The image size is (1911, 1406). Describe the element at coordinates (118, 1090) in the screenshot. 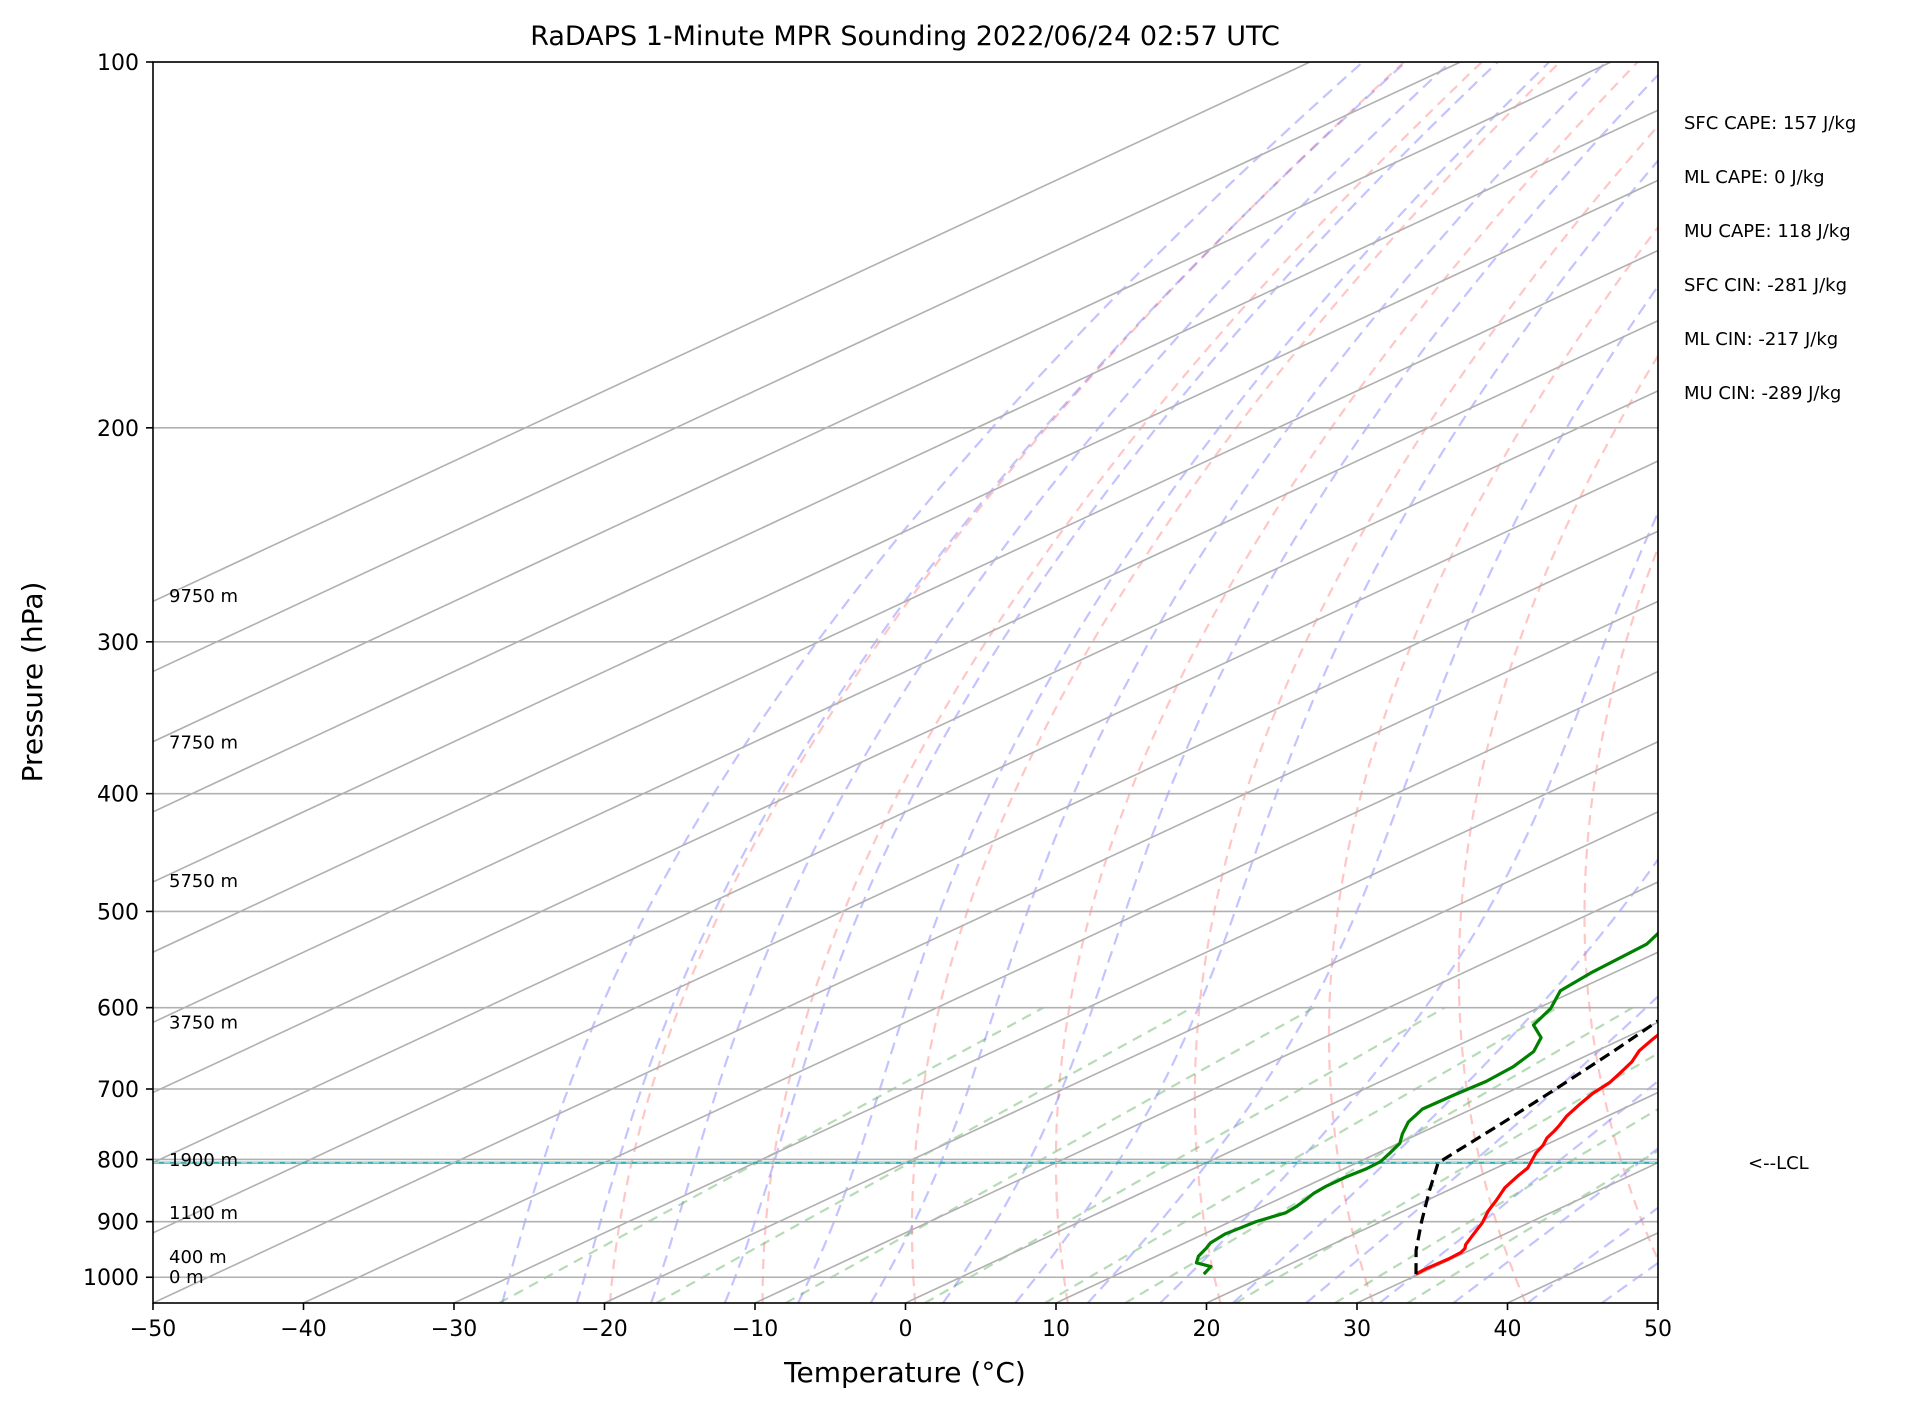

I see `y-tick-label: 700` at that location.